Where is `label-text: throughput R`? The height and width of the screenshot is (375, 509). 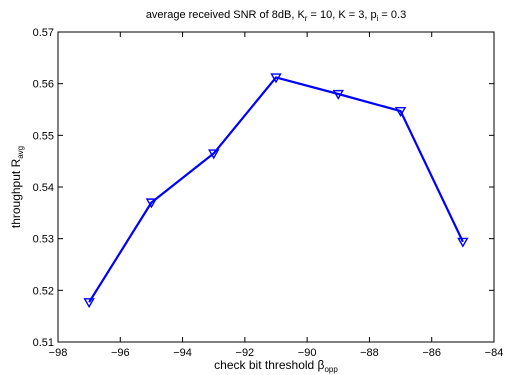
label-text: throughput R is located at coordinates (16, 193).